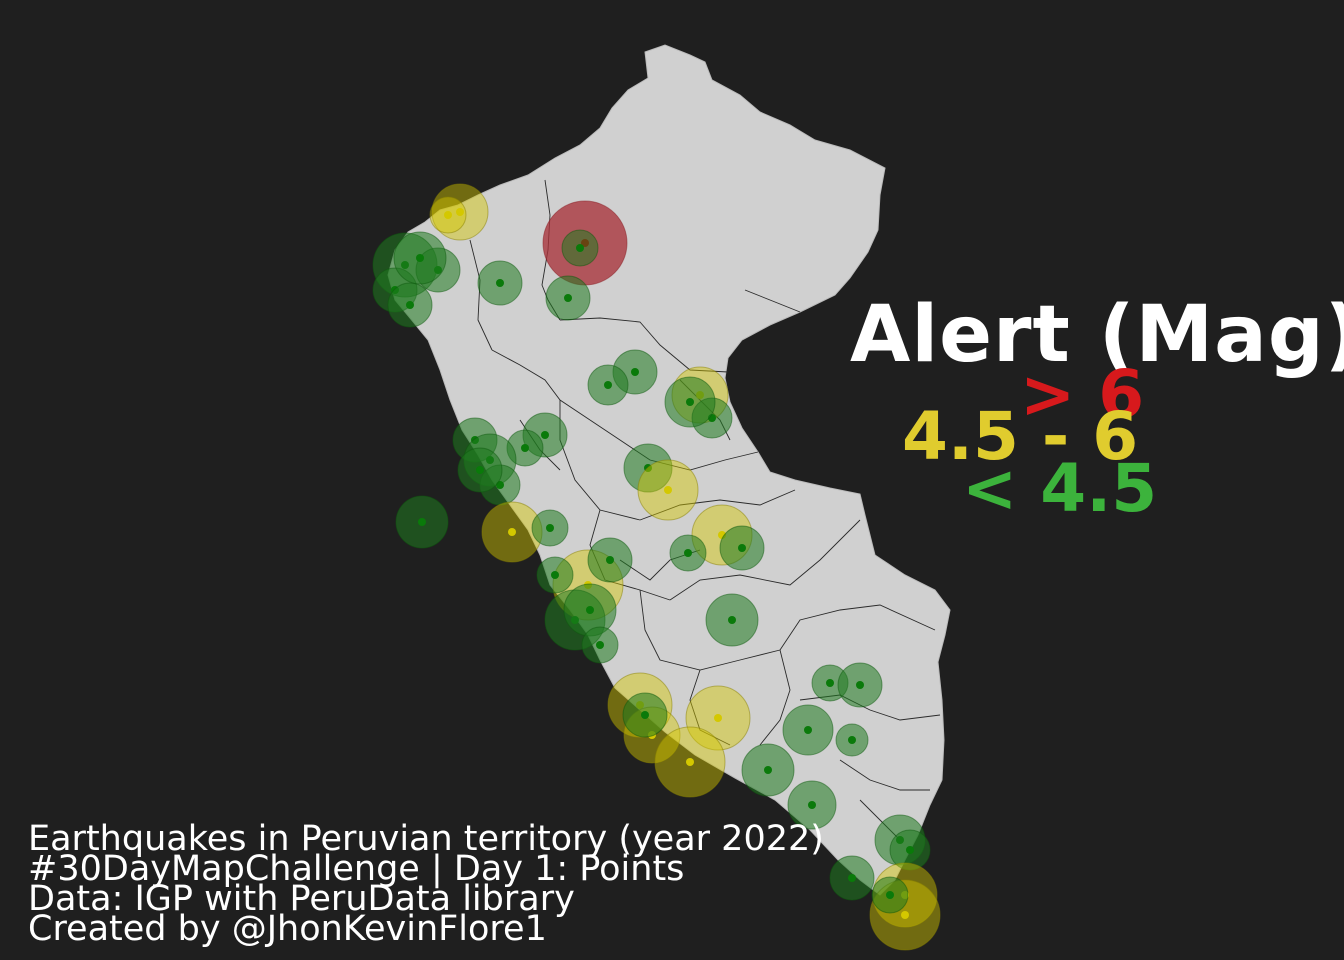  Describe the element at coordinates (1020, 436) in the screenshot. I see `legend-medium-label: 4.5 - 6` at that location.